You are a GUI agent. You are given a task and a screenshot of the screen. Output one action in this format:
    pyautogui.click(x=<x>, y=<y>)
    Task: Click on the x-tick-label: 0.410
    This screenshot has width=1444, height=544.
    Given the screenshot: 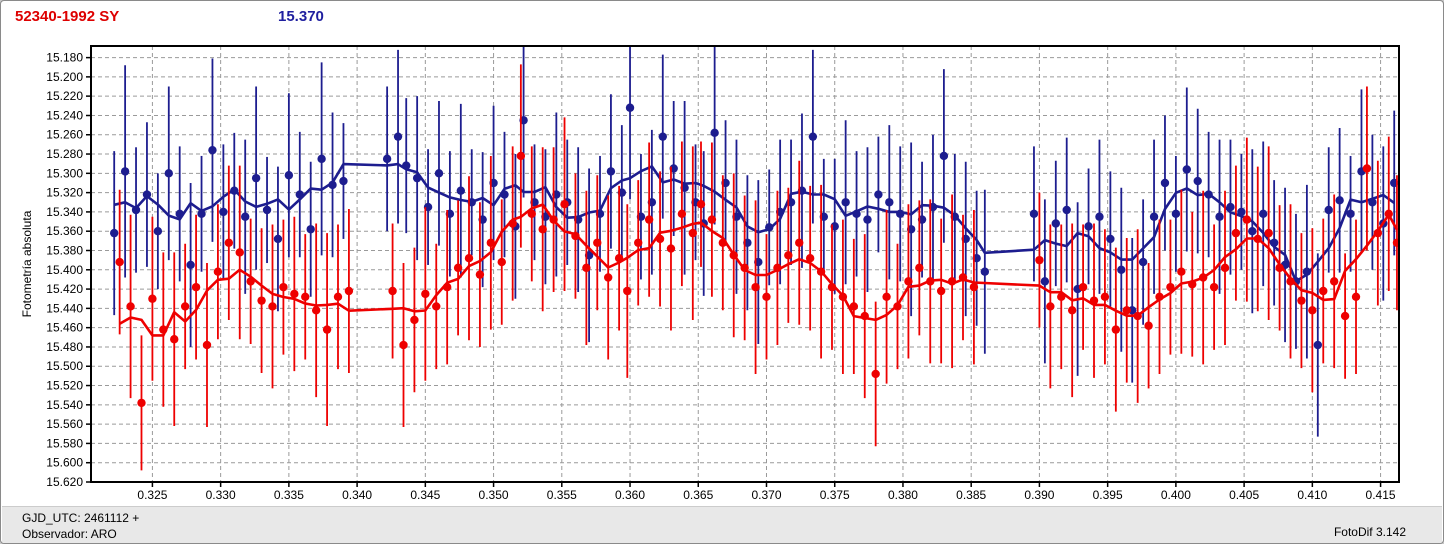 What is the action you would take?
    pyautogui.click(x=1312, y=495)
    